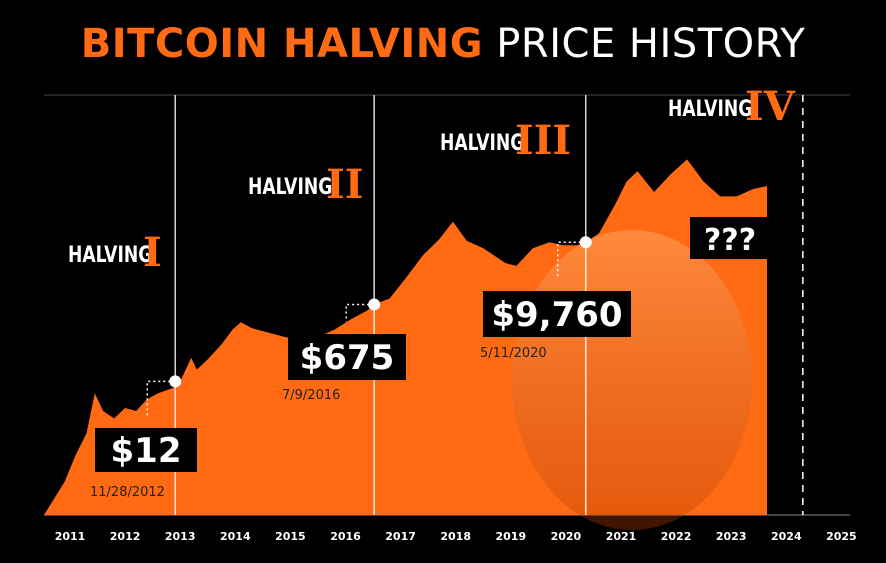 This screenshot has height=563, width=886. Describe the element at coordinates (566, 536) in the screenshot. I see `x-tick-2020: 2020` at that location.